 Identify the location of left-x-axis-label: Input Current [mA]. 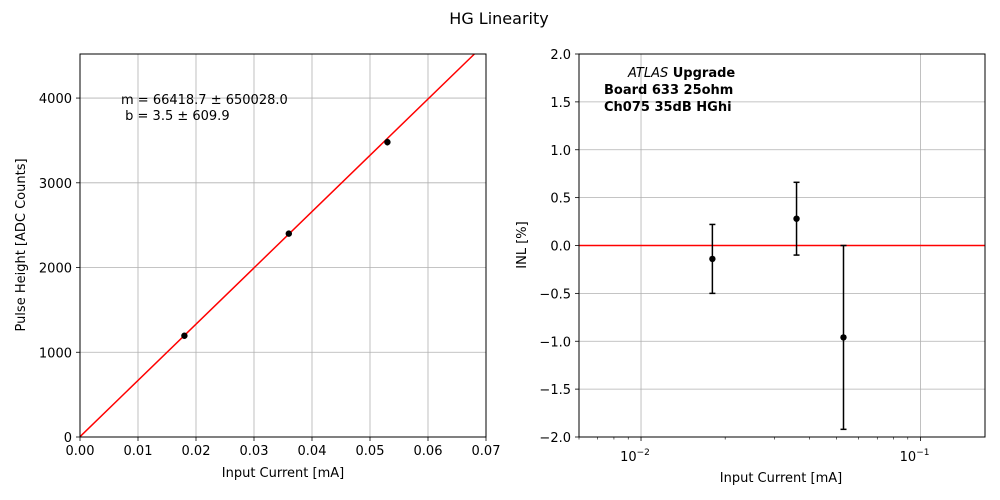
(283, 473).